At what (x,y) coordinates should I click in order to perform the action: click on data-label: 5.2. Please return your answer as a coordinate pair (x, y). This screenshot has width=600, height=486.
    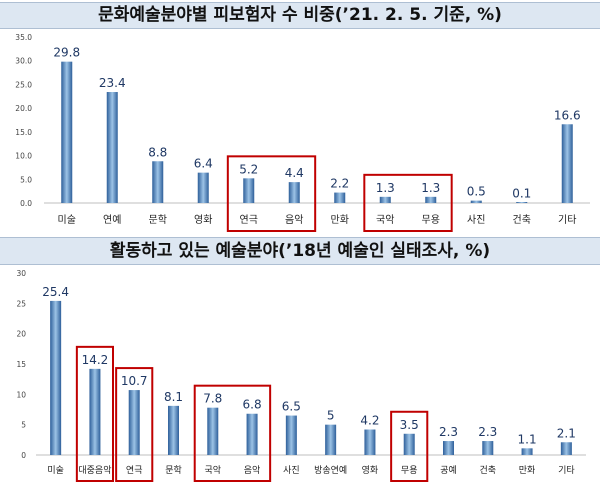
    Looking at the image, I should click on (248, 169).